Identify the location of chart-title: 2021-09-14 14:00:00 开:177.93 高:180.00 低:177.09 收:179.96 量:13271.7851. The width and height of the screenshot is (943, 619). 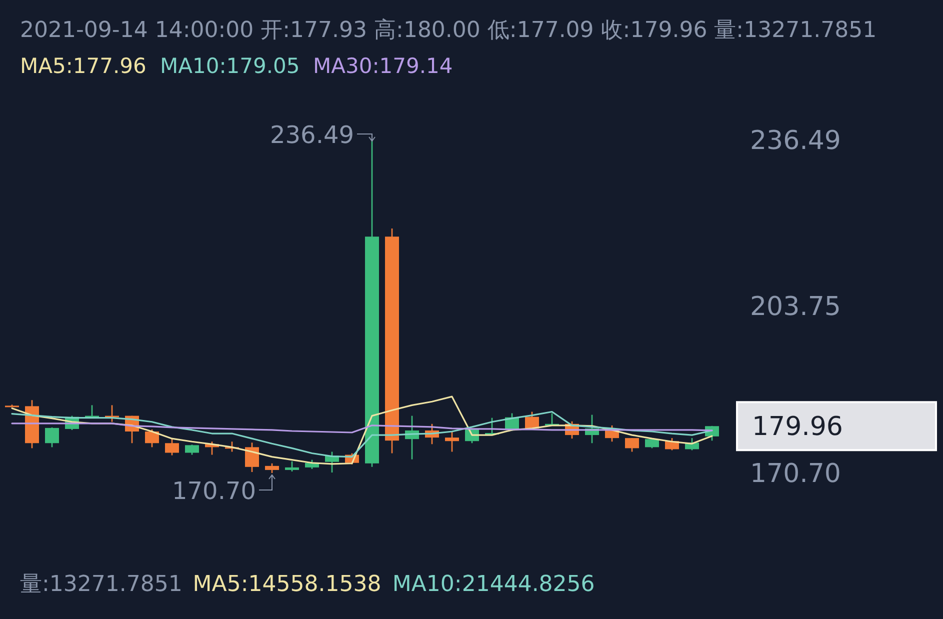
(448, 30).